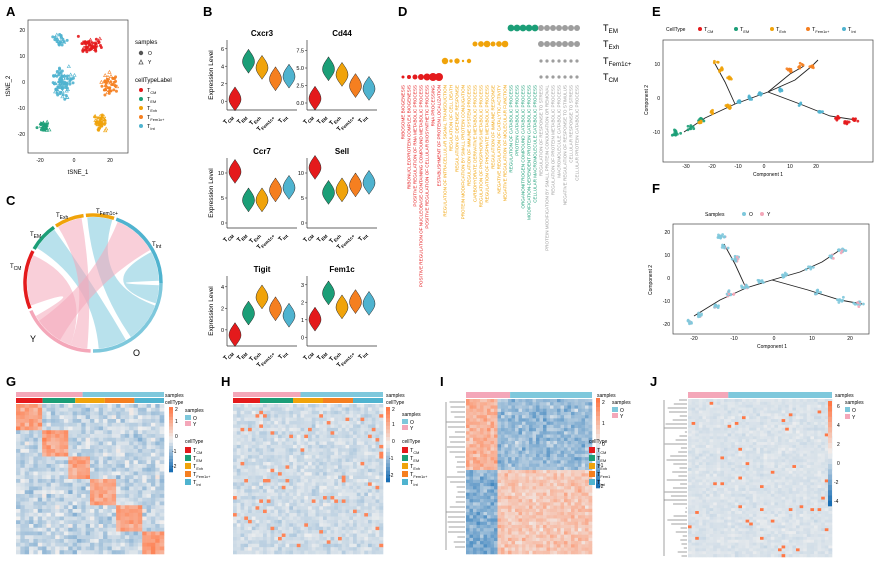  I want to click on g-colorbar, so click(171, 457).